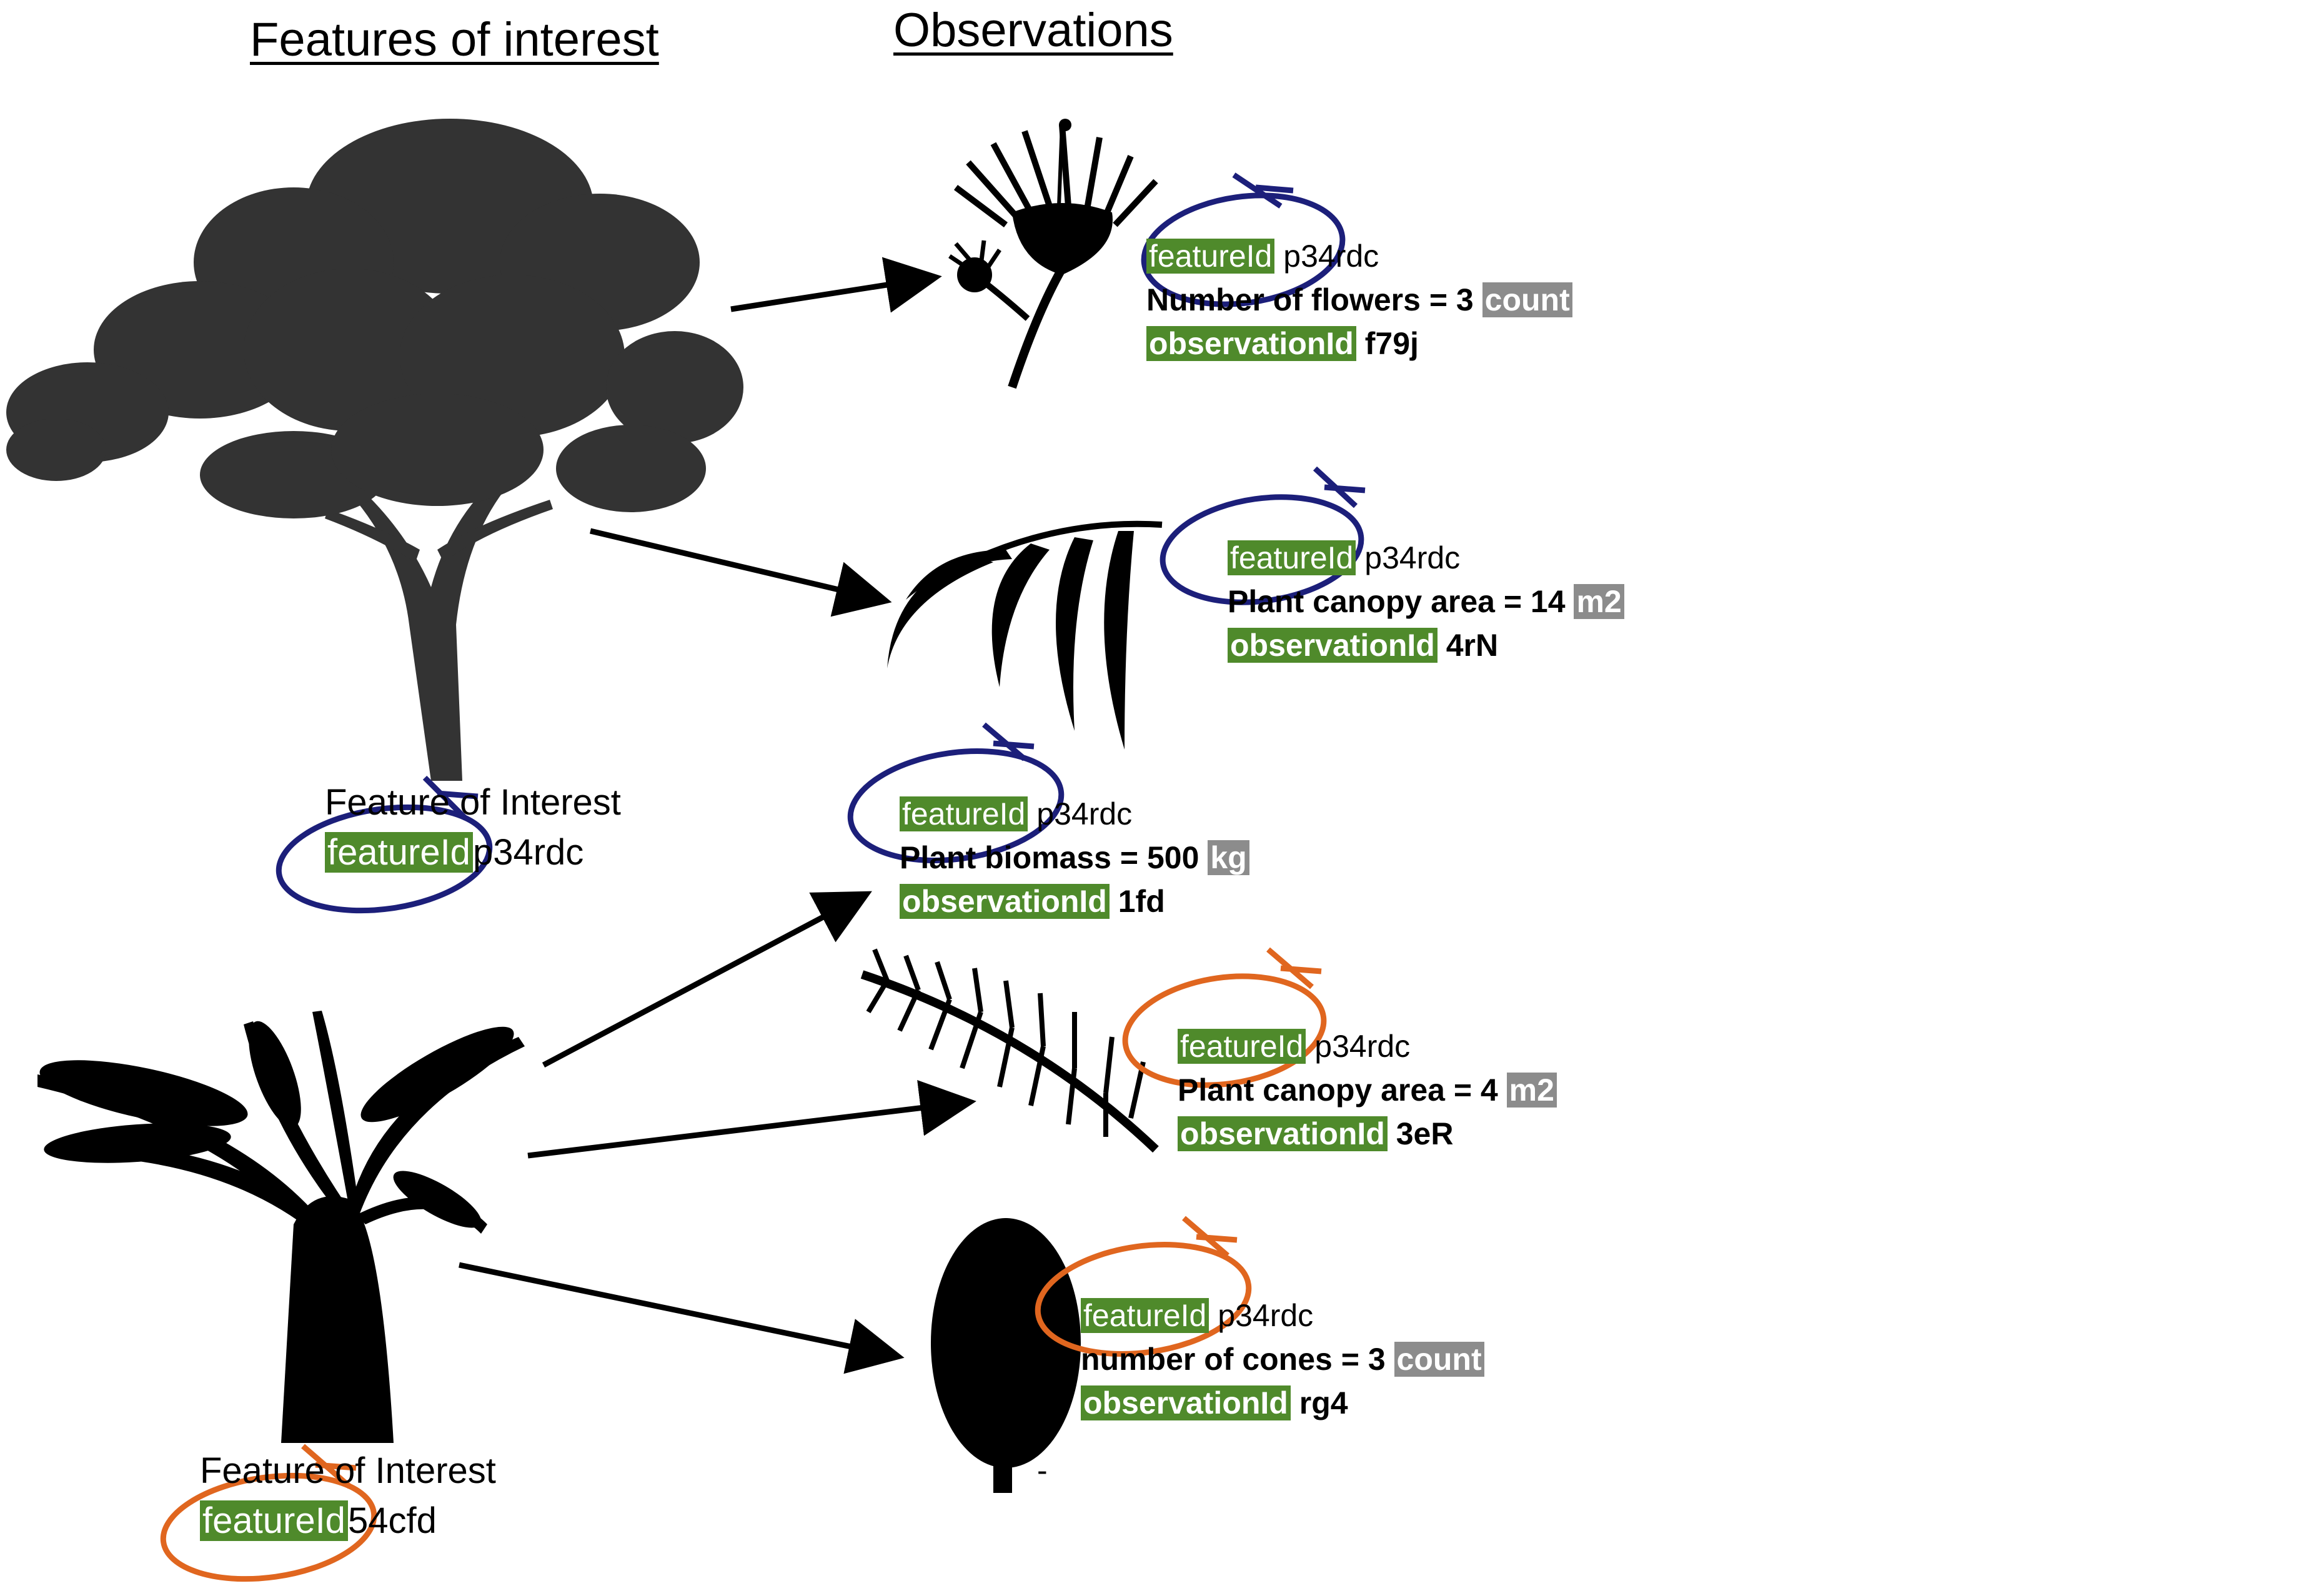 The width and height of the screenshot is (2324, 1586). Describe the element at coordinates (281, 1227) in the screenshot. I see `cycad-palm-icon` at that location.